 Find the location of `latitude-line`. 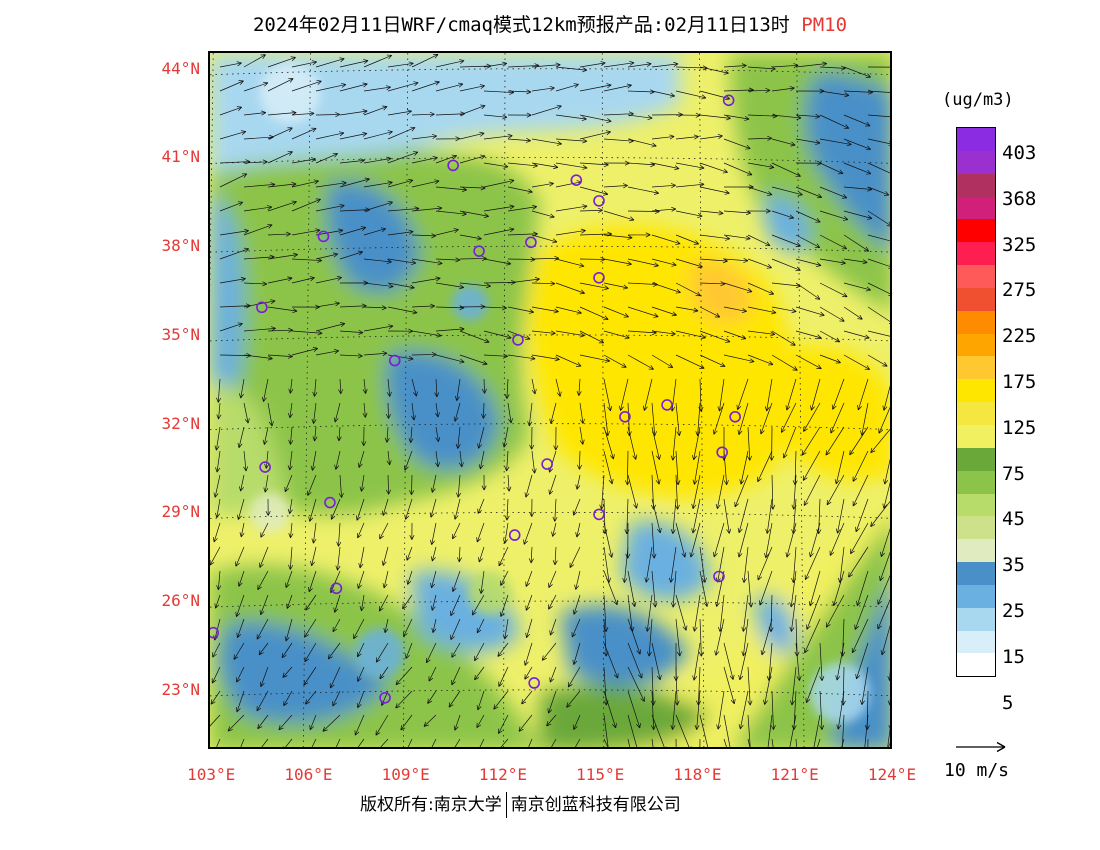

latitude-line is located at coordinates (550, 72).